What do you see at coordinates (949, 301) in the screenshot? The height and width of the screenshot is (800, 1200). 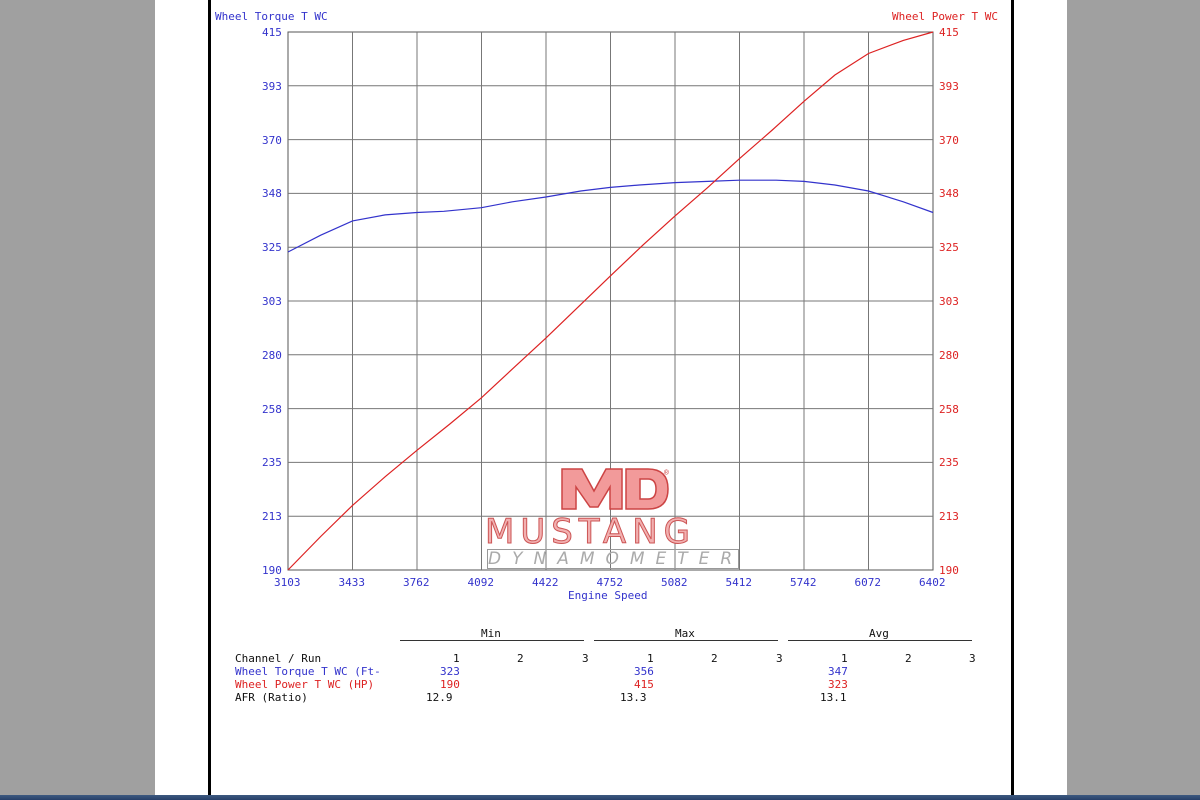 I see `y-tick-label-right: 303` at bounding box center [949, 301].